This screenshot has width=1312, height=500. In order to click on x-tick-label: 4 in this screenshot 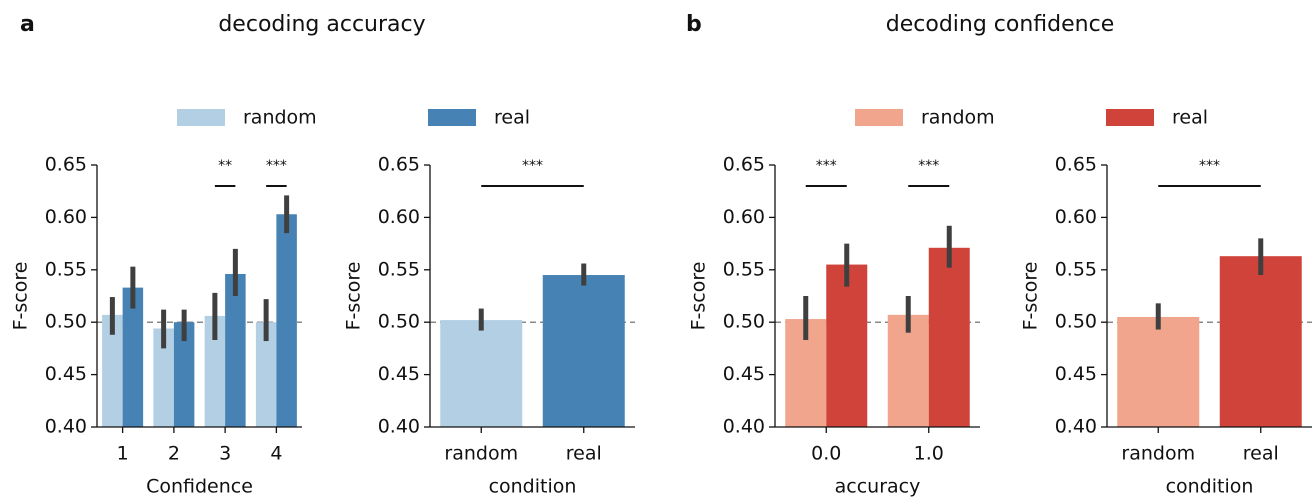, I will do `click(276, 454)`.